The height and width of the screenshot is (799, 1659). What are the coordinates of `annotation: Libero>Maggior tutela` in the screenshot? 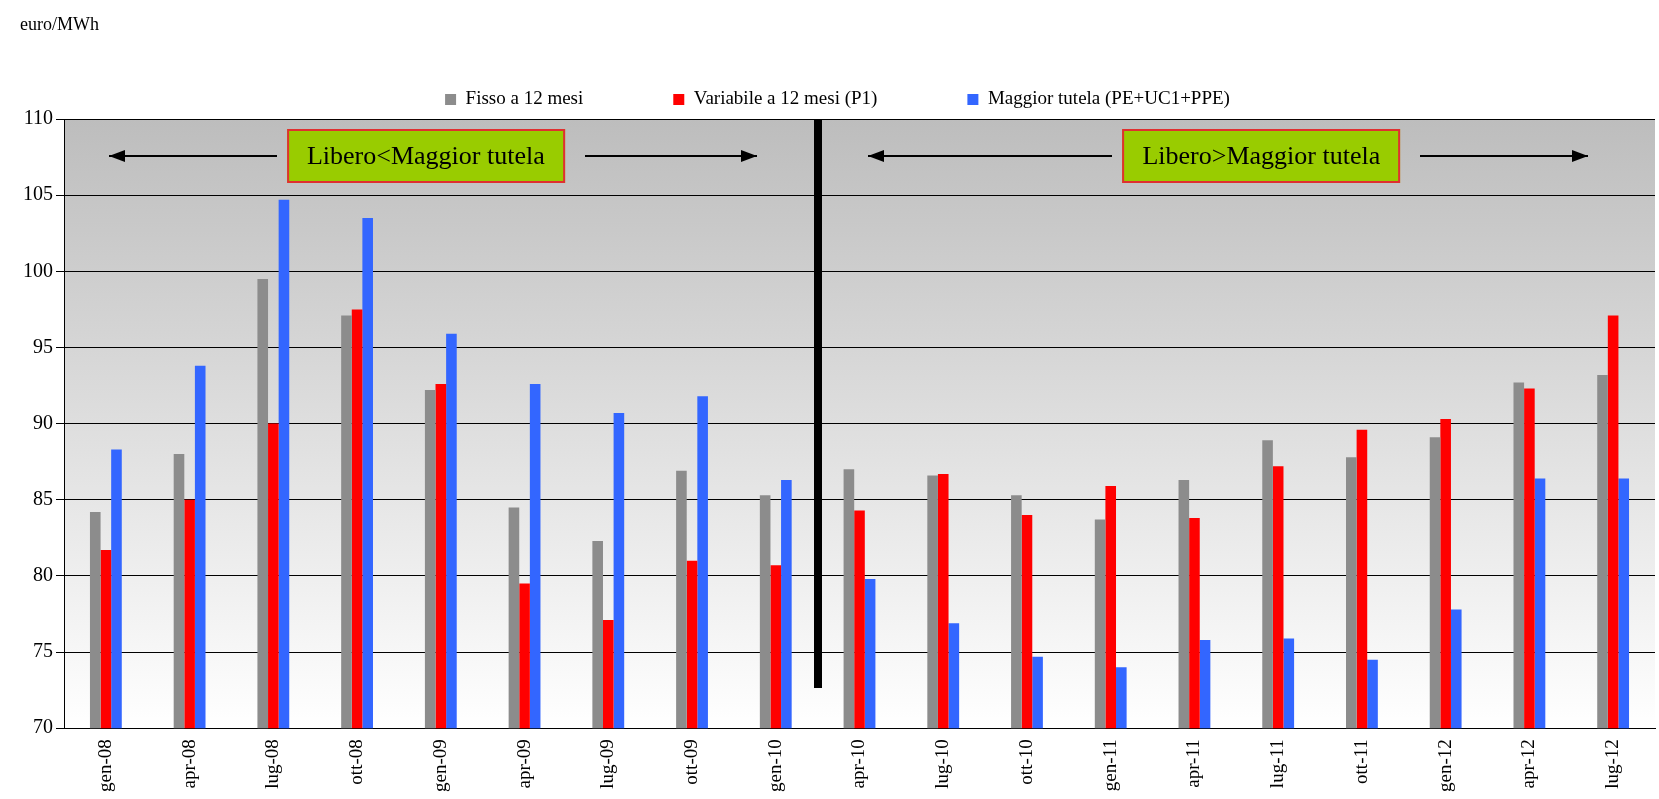 It's located at (1261, 156).